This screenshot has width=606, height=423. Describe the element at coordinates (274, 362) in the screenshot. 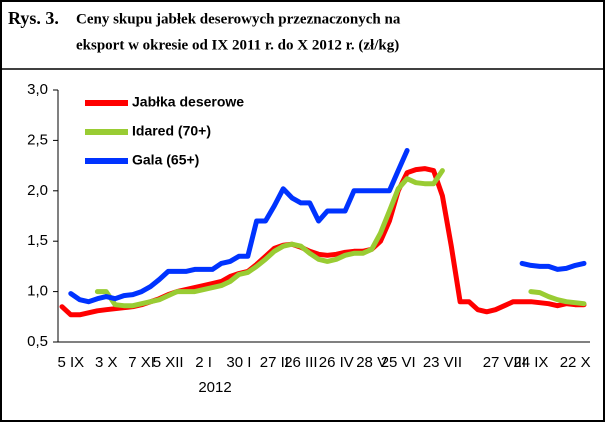

I see `x-tick-label: 27 II` at that location.